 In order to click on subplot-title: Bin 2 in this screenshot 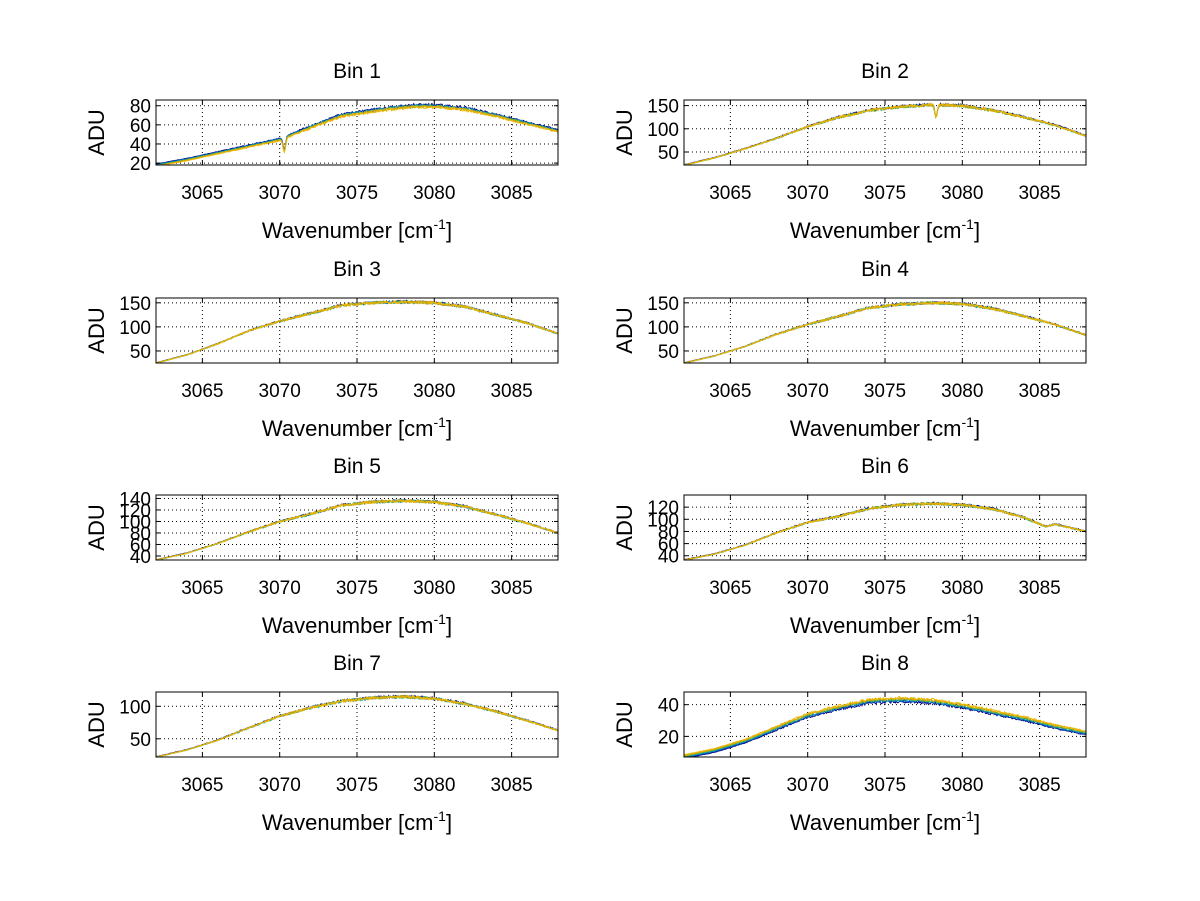, I will do `click(885, 71)`.